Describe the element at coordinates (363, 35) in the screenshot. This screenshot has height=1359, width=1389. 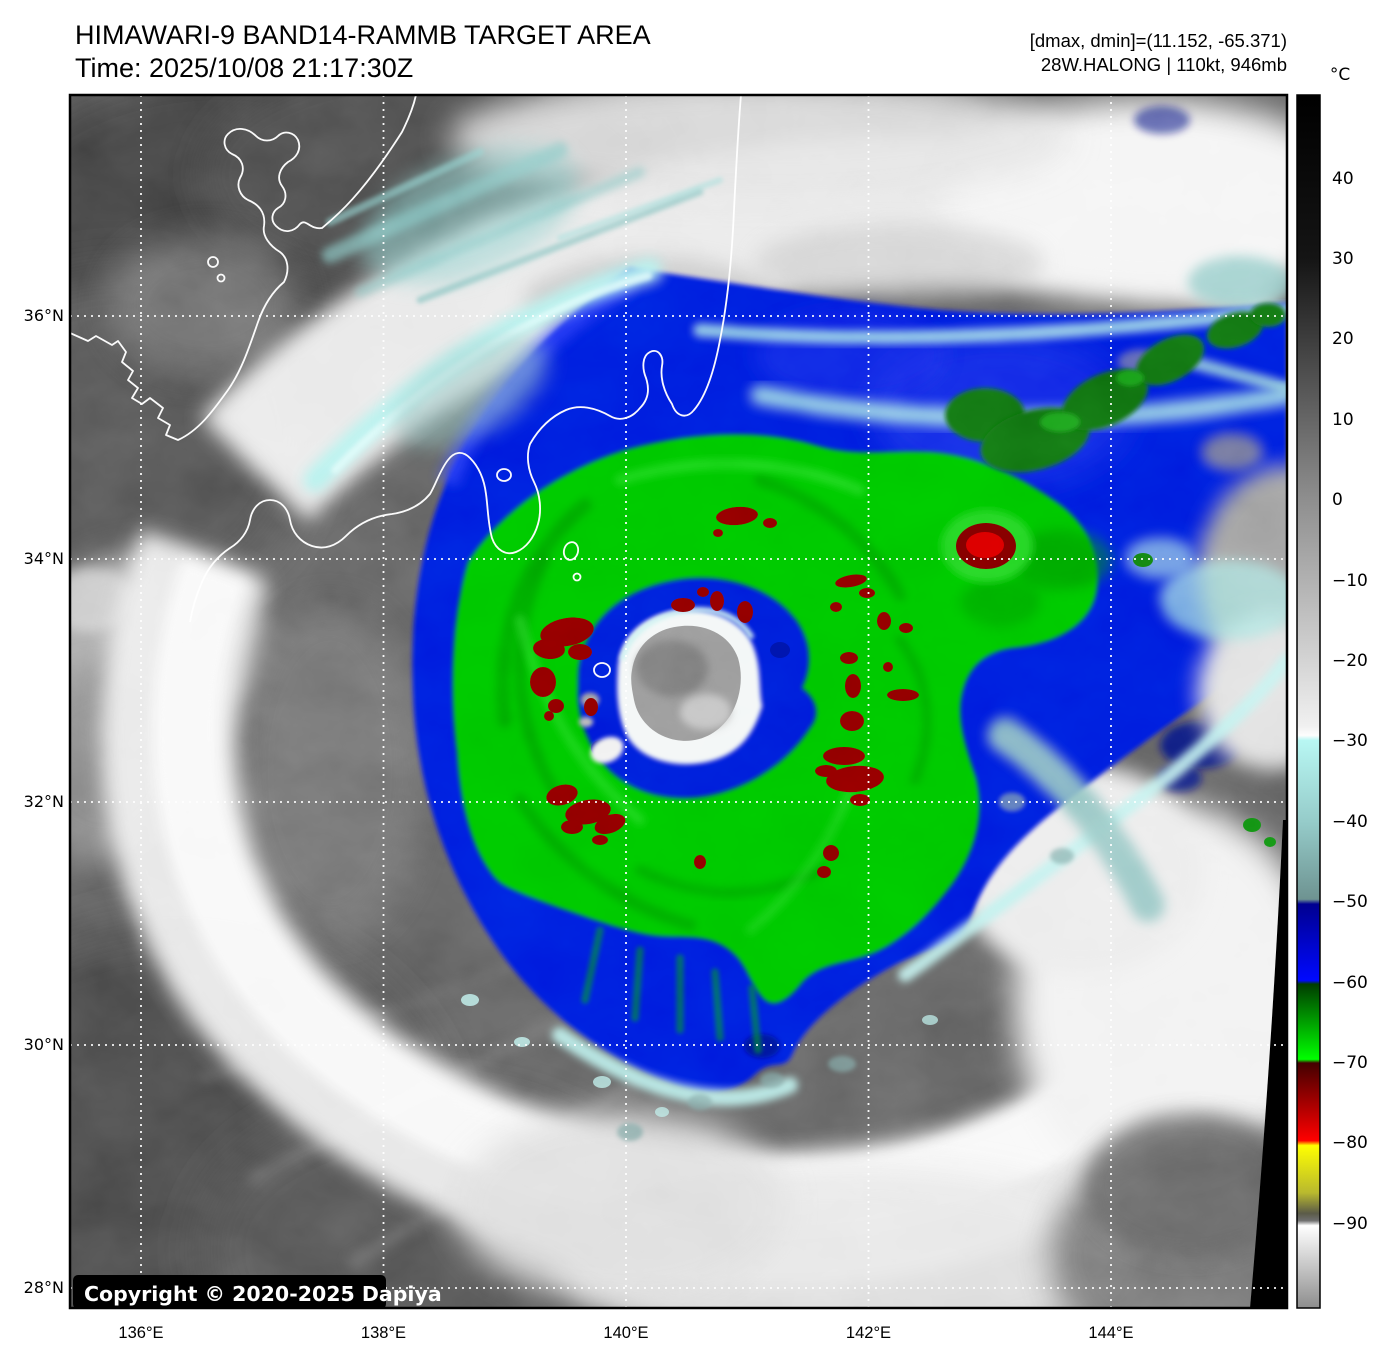
I see `product-title: HIMAWARI-9 BAND14-RAMMB TARGET AREA` at that location.